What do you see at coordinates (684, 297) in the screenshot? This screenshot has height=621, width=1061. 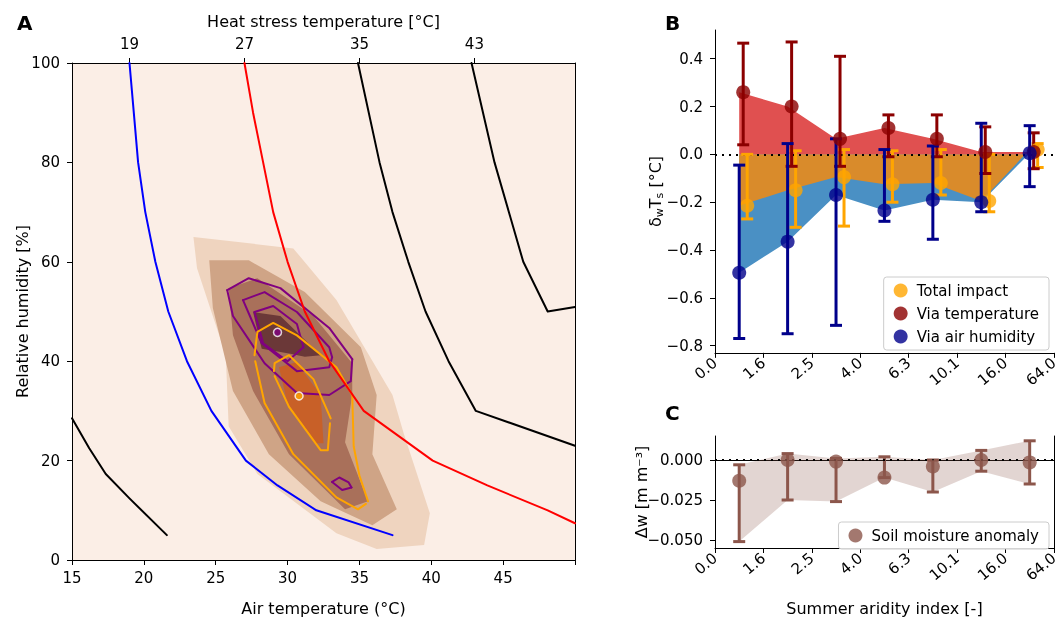 I see `y-tick-label: −0.6` at bounding box center [684, 297].